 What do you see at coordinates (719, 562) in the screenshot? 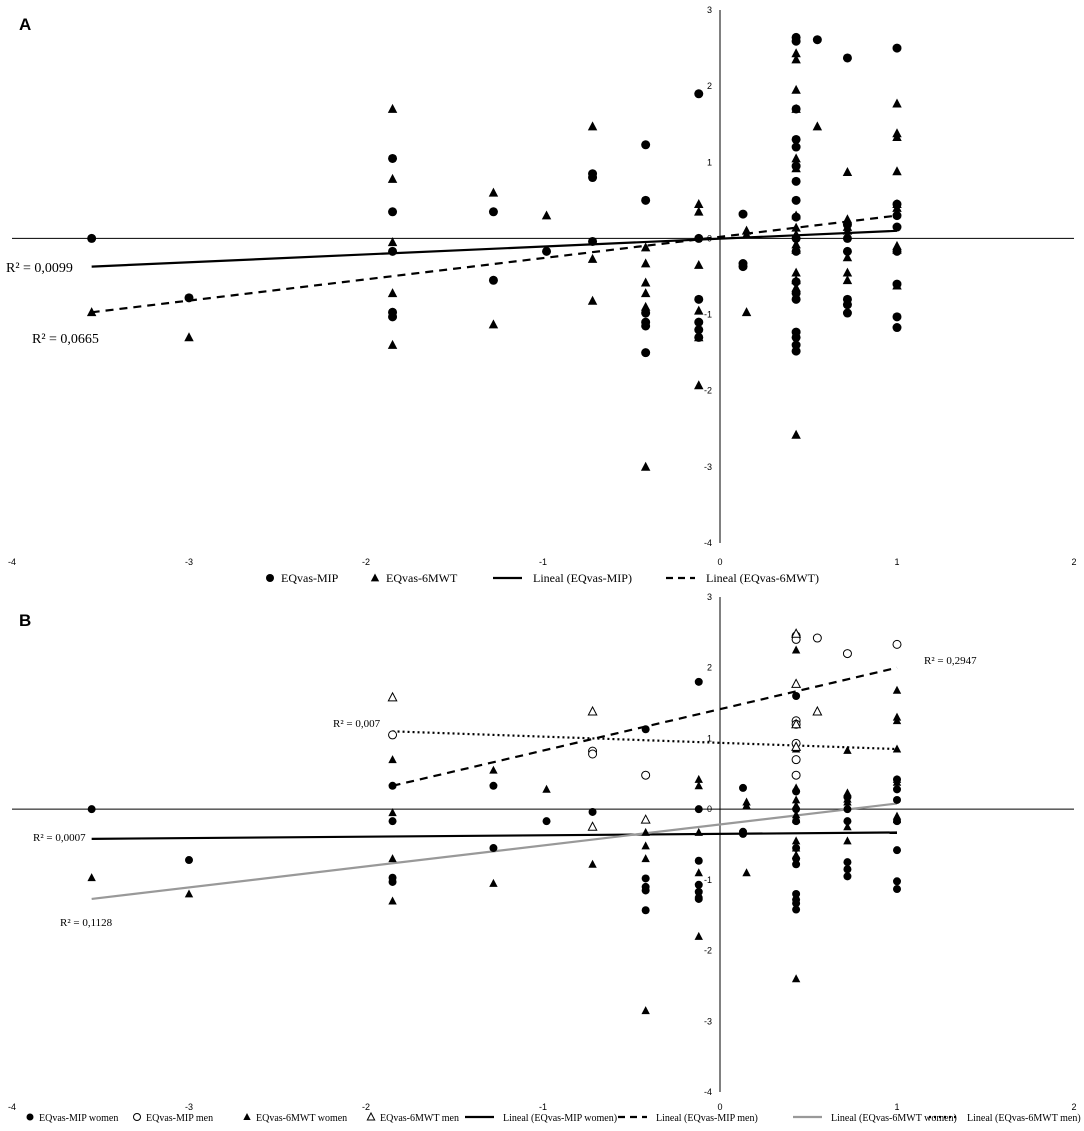
I see `panel-a-x-tick-label: 0` at bounding box center [719, 562].